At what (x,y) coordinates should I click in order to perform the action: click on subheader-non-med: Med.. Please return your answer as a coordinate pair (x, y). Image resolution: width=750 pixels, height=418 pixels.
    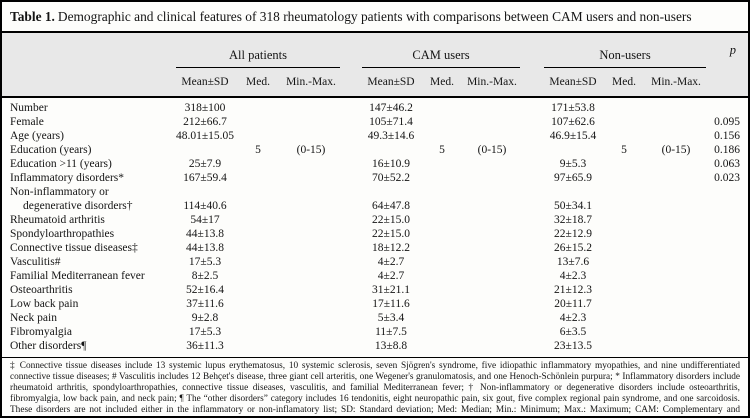
    Looking at the image, I should click on (624, 82).